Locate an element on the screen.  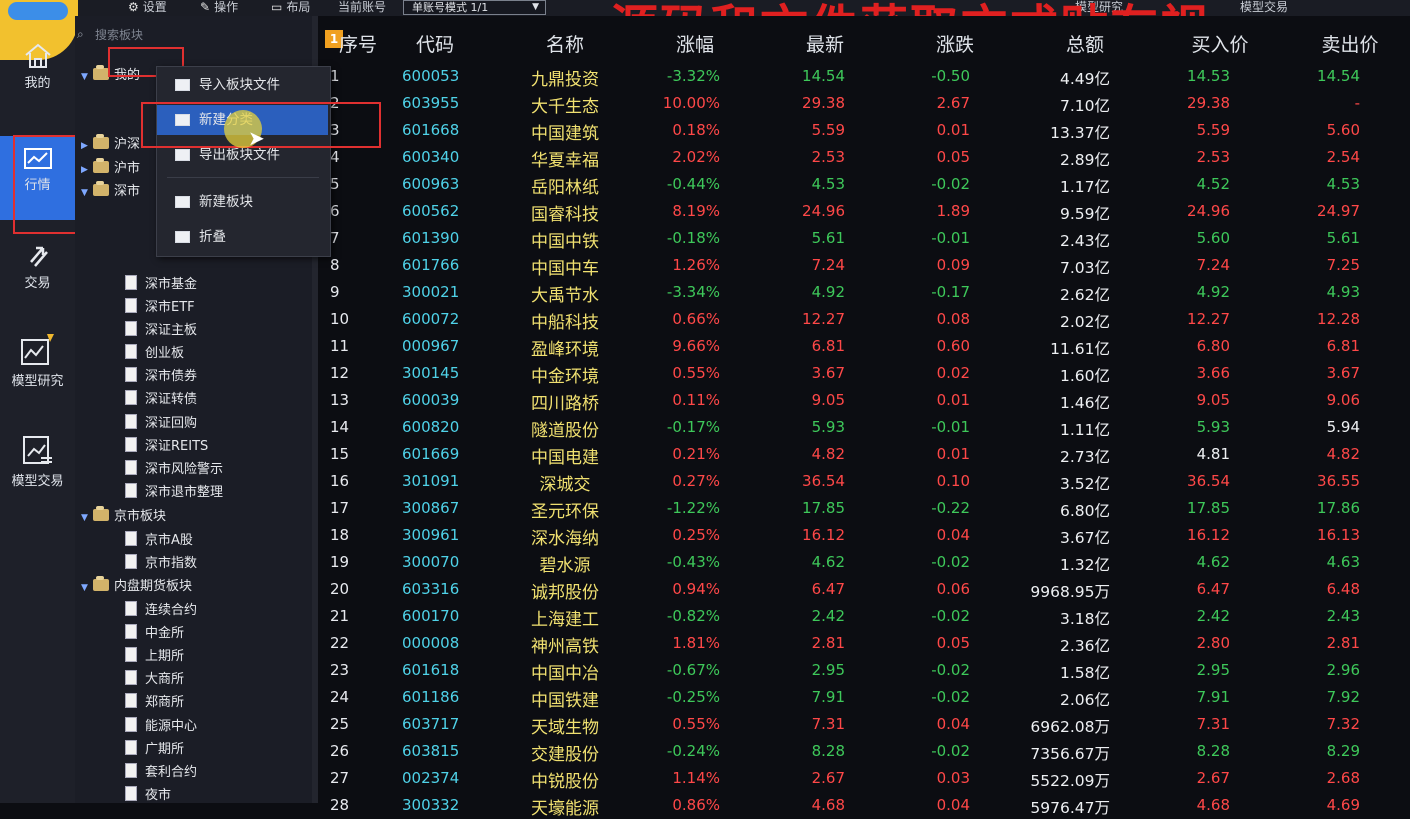
table-row: 5 600963 岳阳林纸 -0.44% 4.53 -0.02 1.17亿 4.52 4.53 is located at coordinates (865, 184).